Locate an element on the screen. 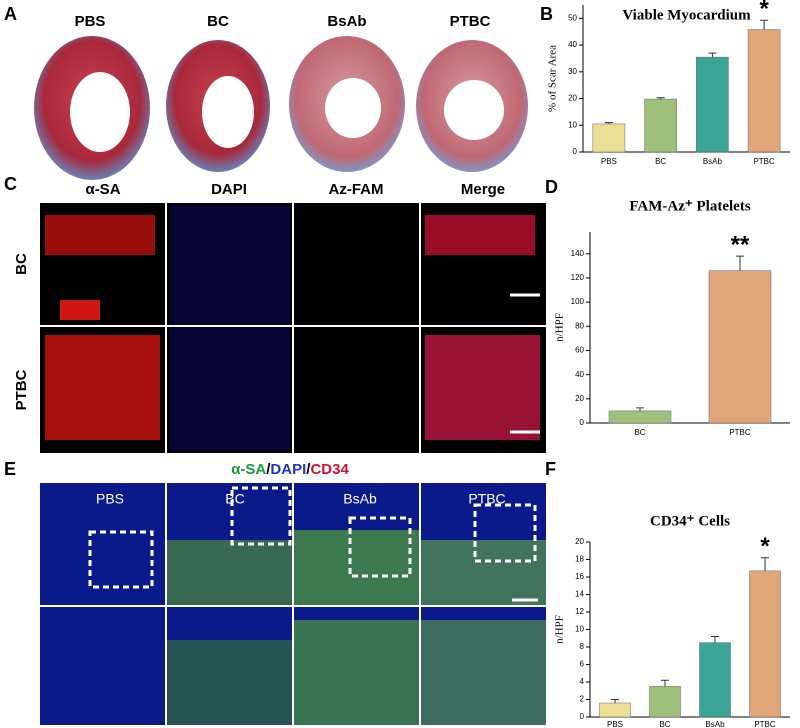 This screenshot has width=800, height=728. y-tick-label: 16 is located at coordinates (579, 576).